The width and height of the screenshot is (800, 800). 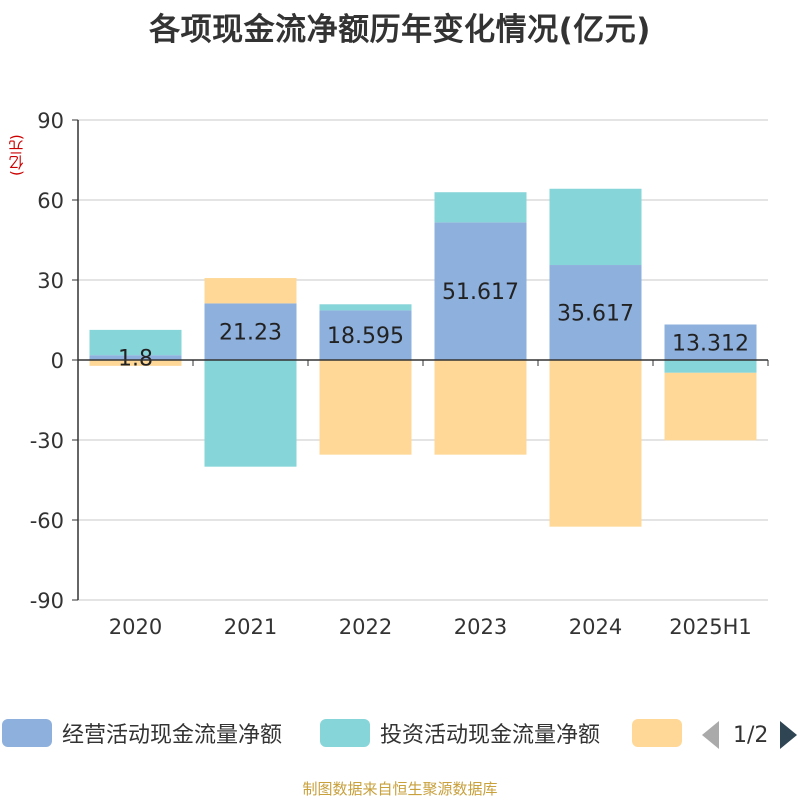 What do you see at coordinates (27, 733) in the screenshot?
I see `legend-swatch-operating` at bounding box center [27, 733].